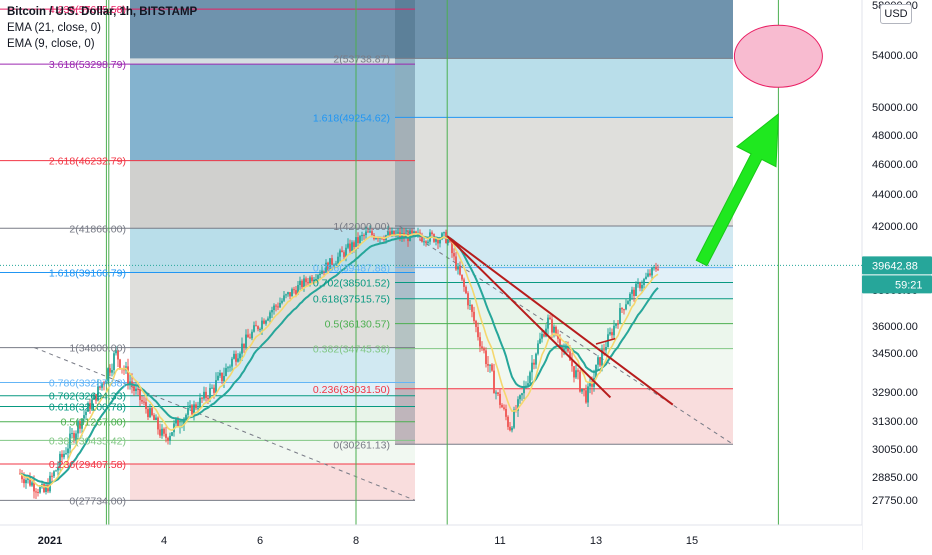 This screenshot has width=932, height=555. What do you see at coordinates (895, 108) in the screenshot?
I see `price-tick-label: 50000.00` at bounding box center [895, 108].